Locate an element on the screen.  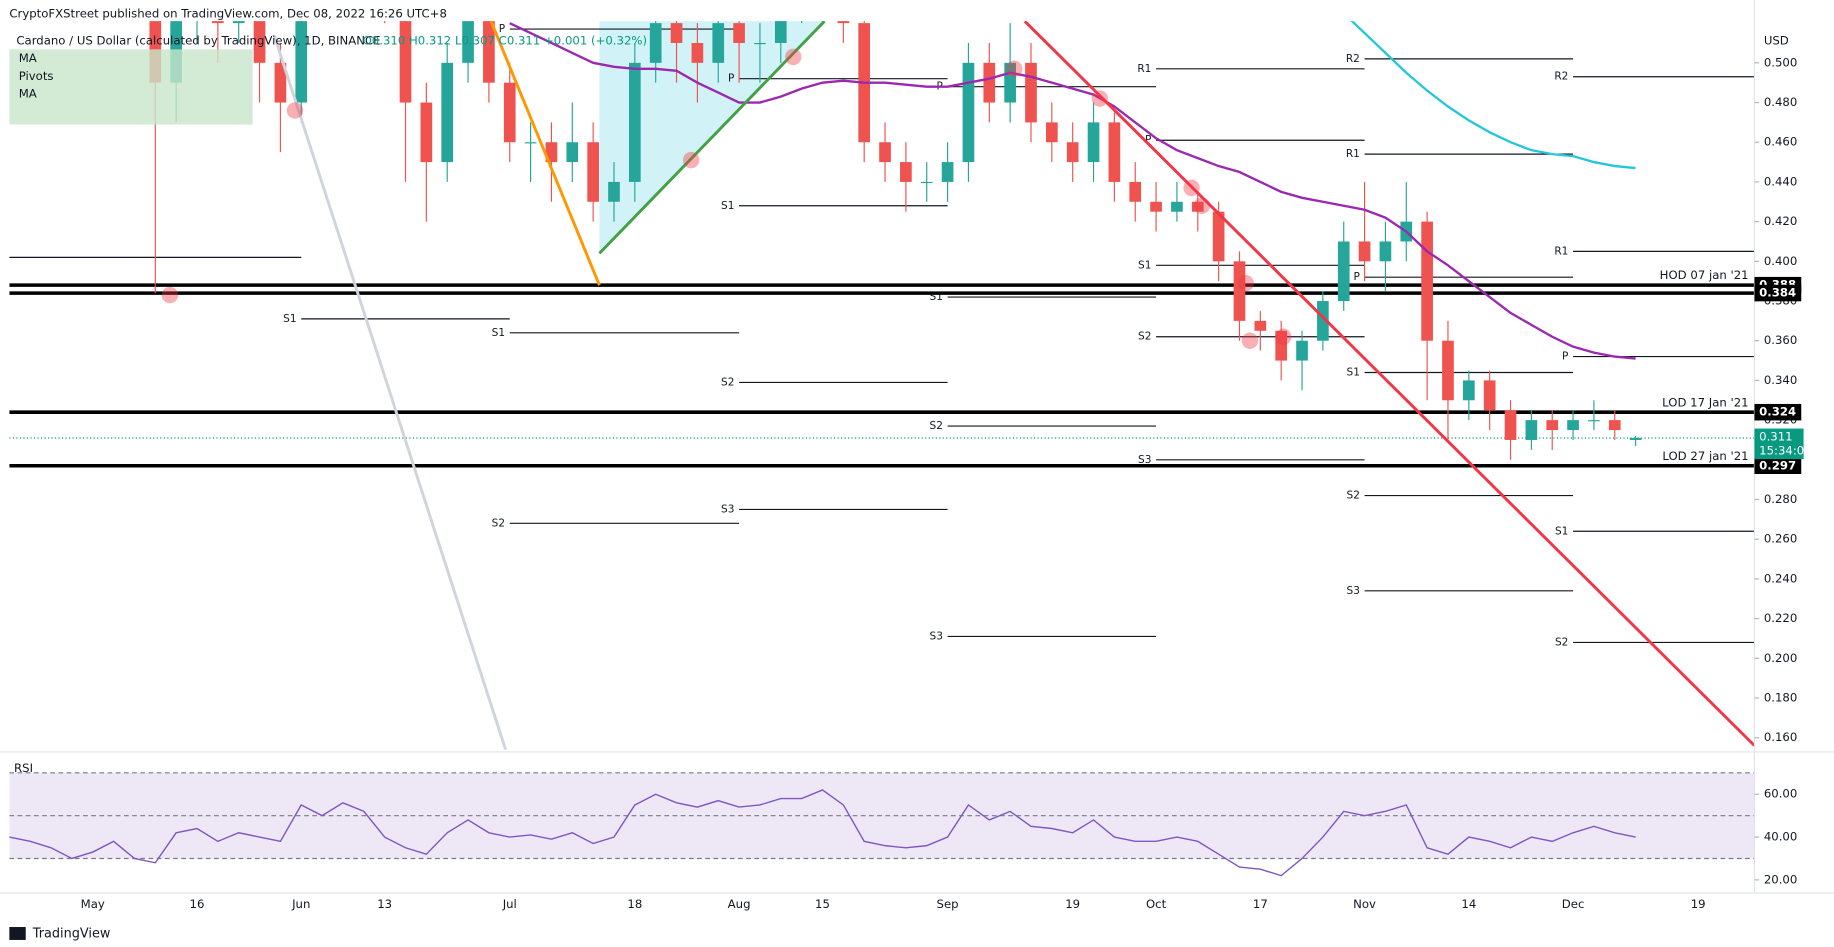
x-tick-label: 18 is located at coordinates (634, 904).